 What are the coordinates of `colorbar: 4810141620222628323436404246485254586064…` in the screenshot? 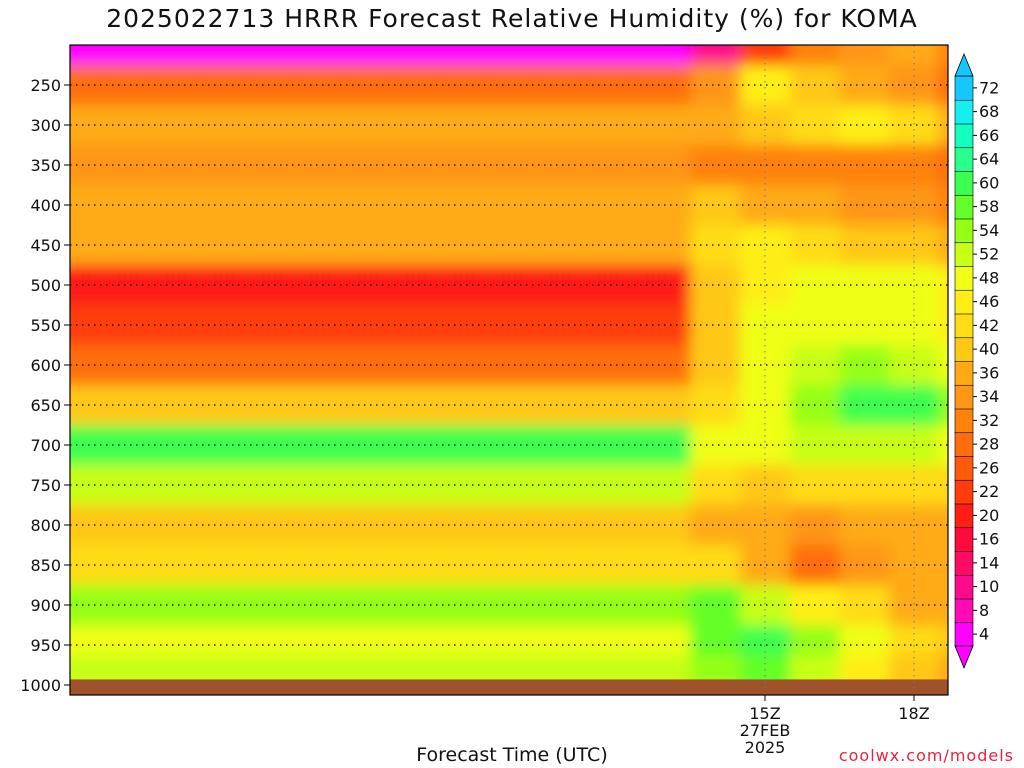 It's located at (976, 361).